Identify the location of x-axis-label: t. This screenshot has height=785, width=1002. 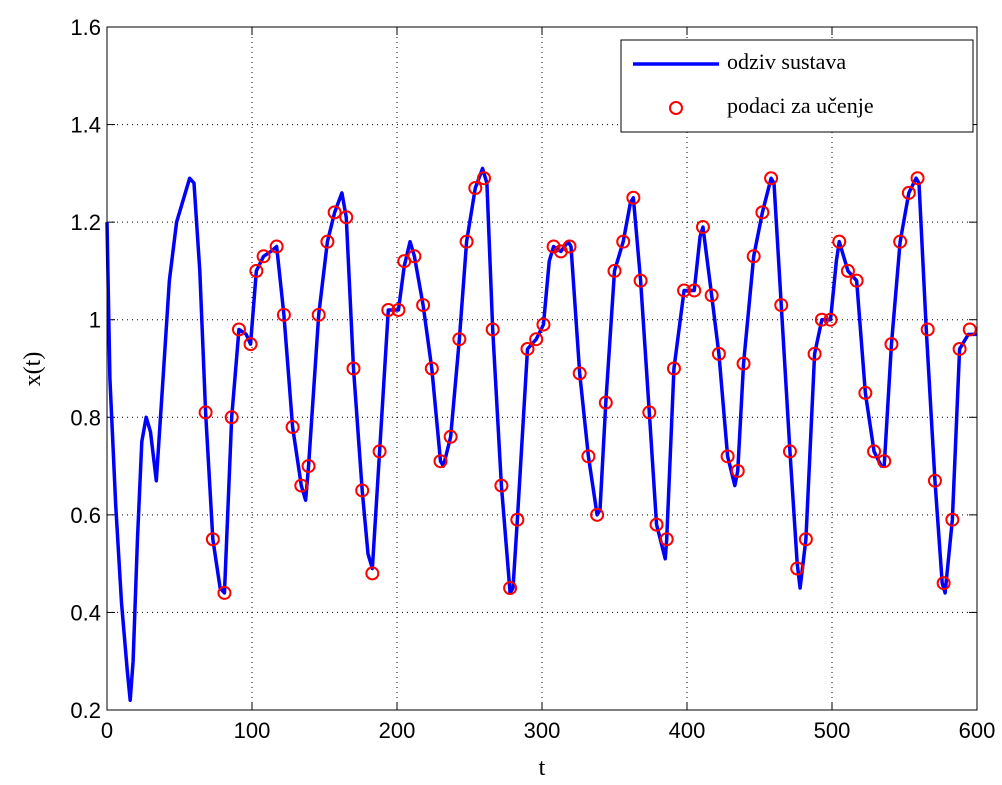
(542, 768).